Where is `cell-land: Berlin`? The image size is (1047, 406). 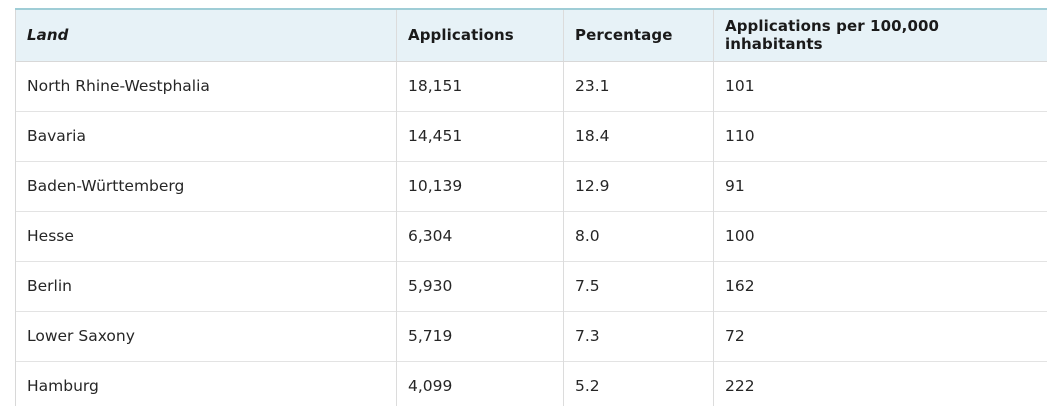
cell-land: Berlin is located at coordinates (206, 285).